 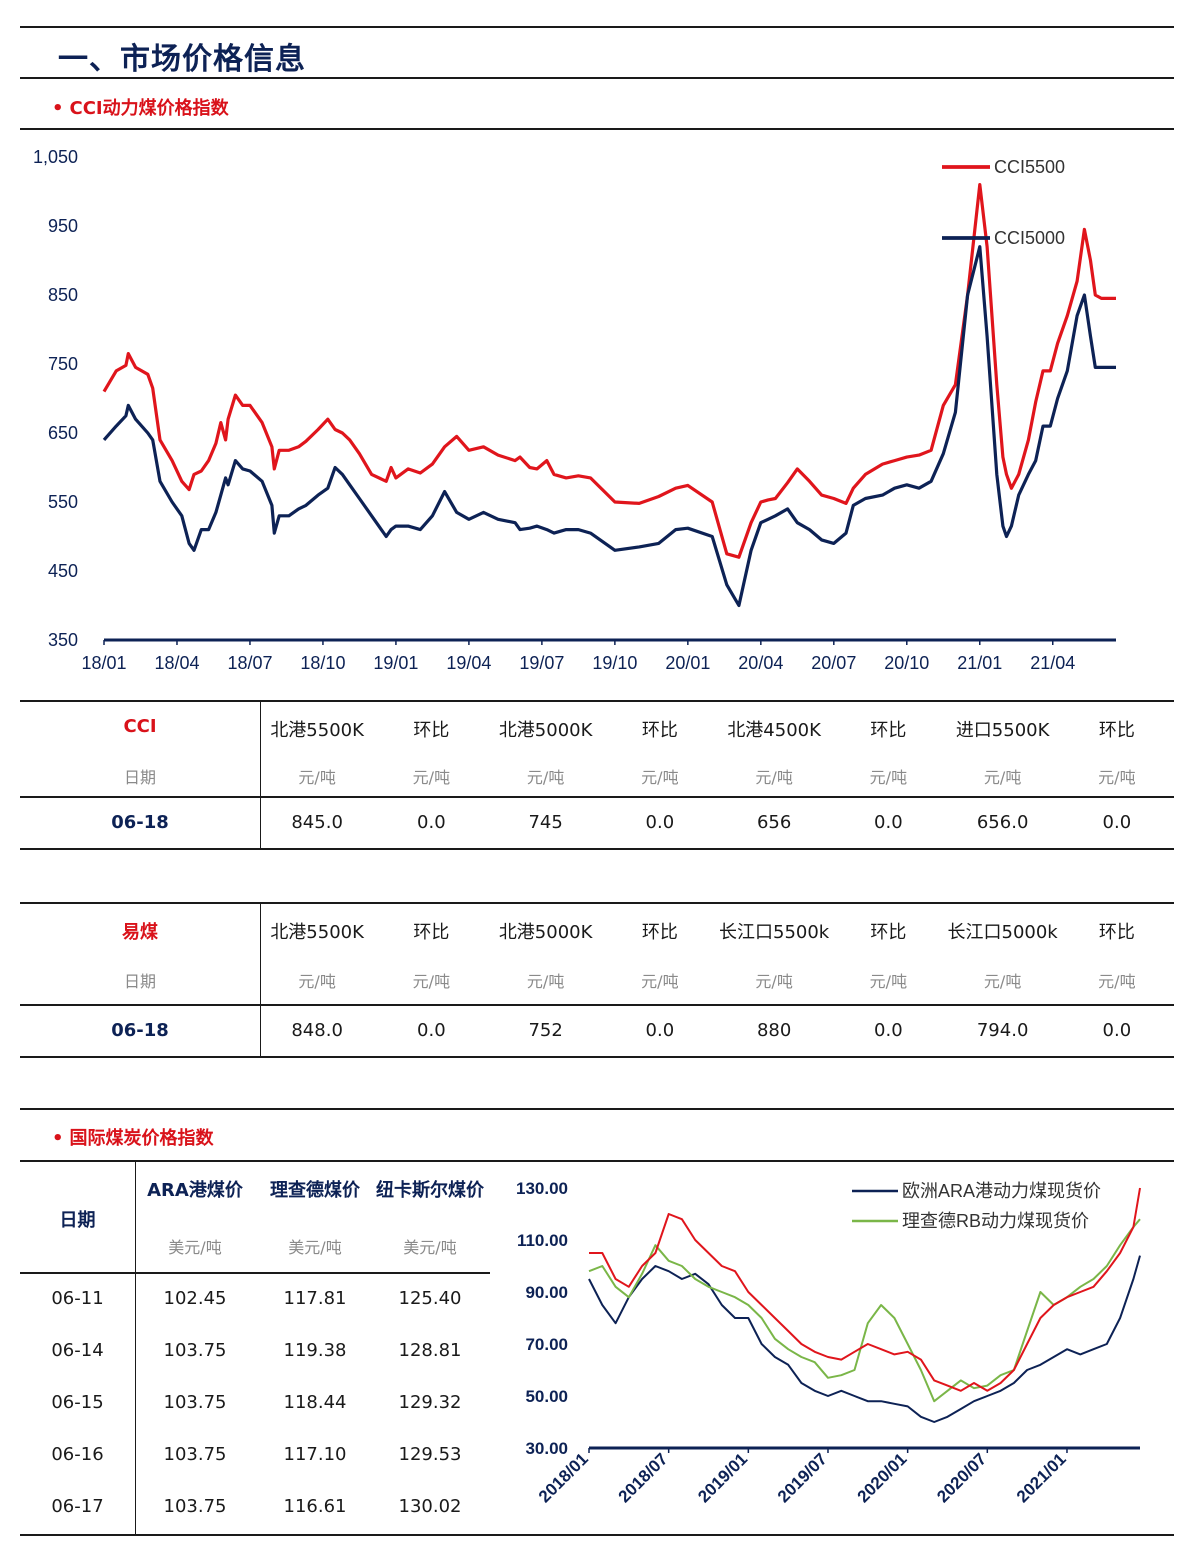 What do you see at coordinates (614, 663) in the screenshot?
I see `x-tick-label: 19/10` at bounding box center [614, 663].